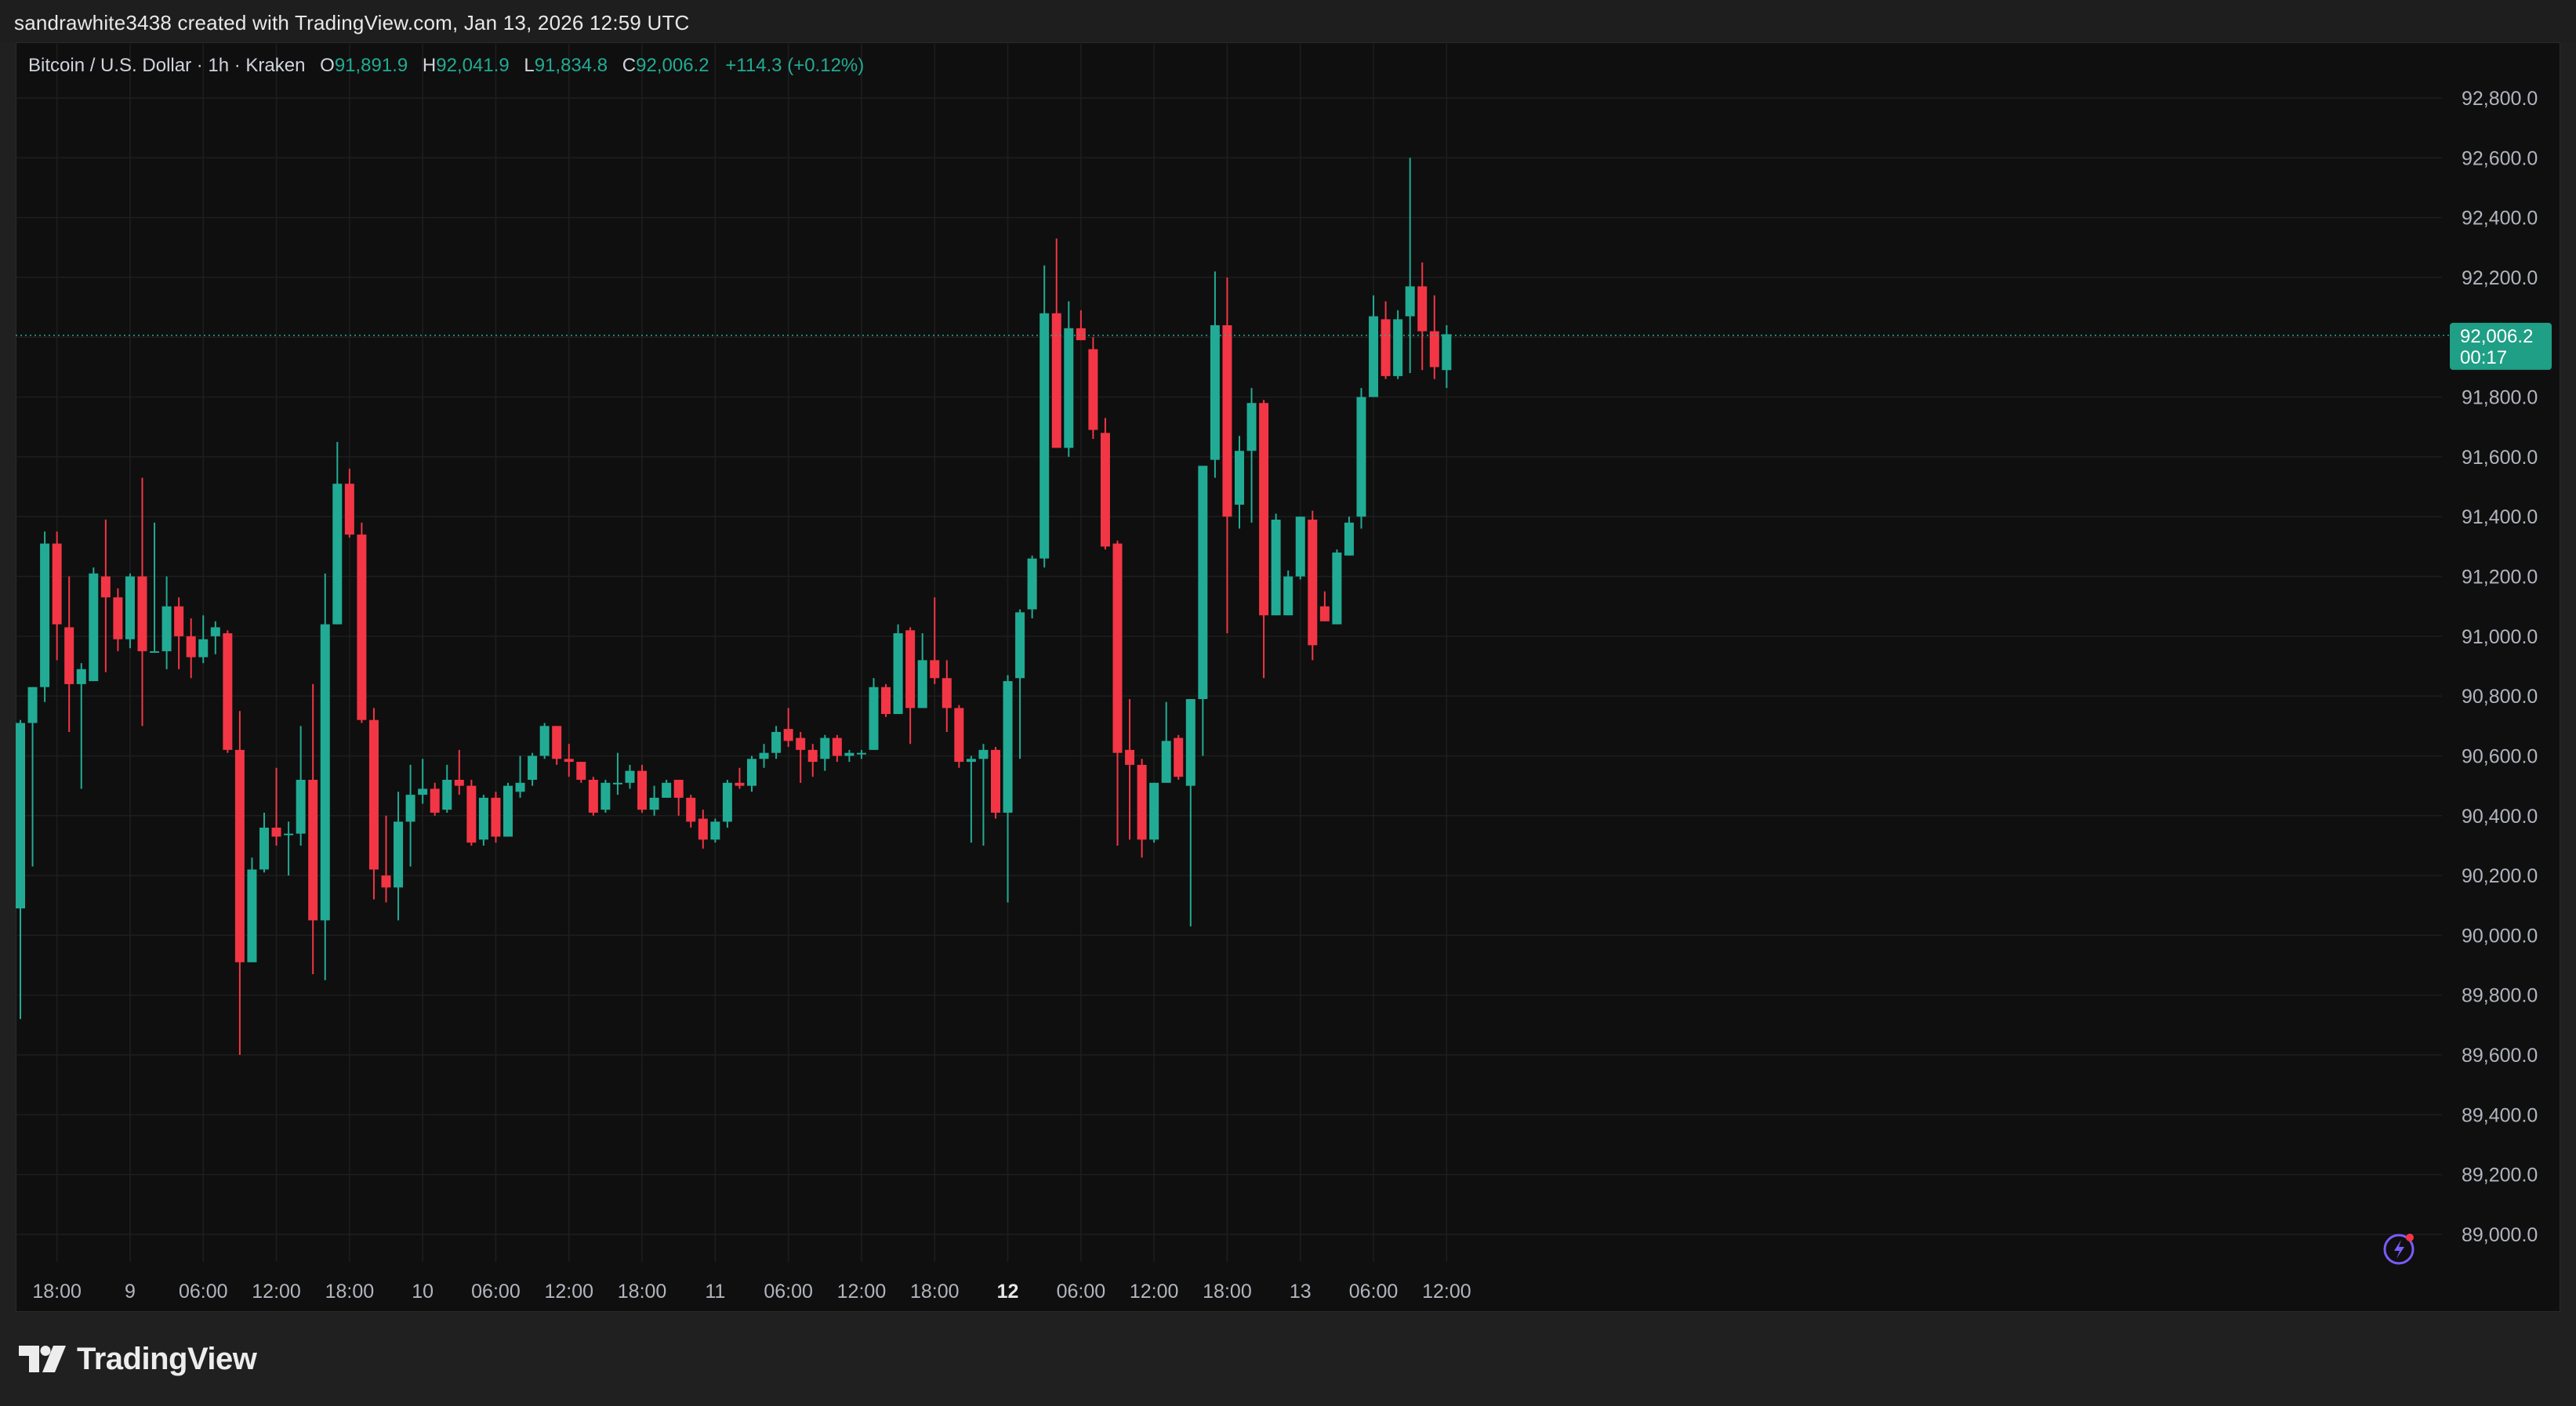  What do you see at coordinates (167, 65) in the screenshot?
I see `symbol-title: Bitcoin / U.S. Dollar · 1h · Kraken` at bounding box center [167, 65].